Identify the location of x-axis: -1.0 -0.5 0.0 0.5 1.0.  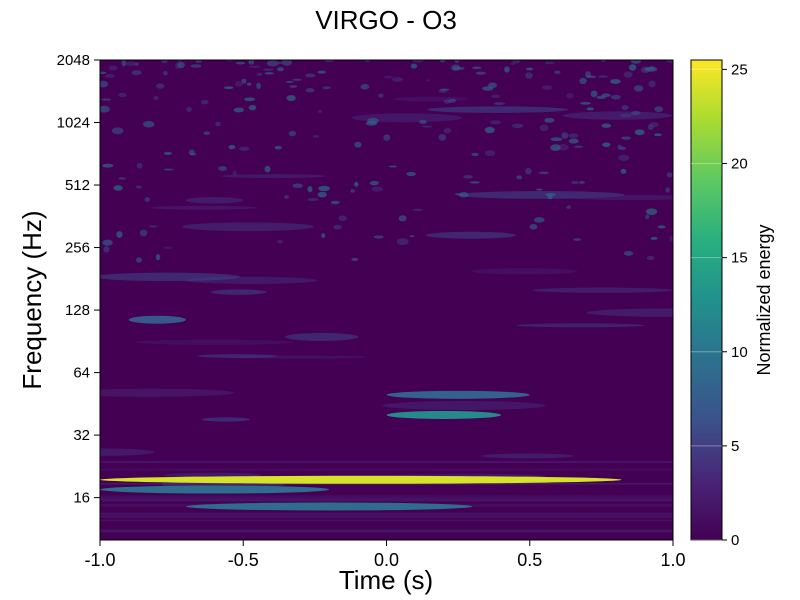
(385, 555).